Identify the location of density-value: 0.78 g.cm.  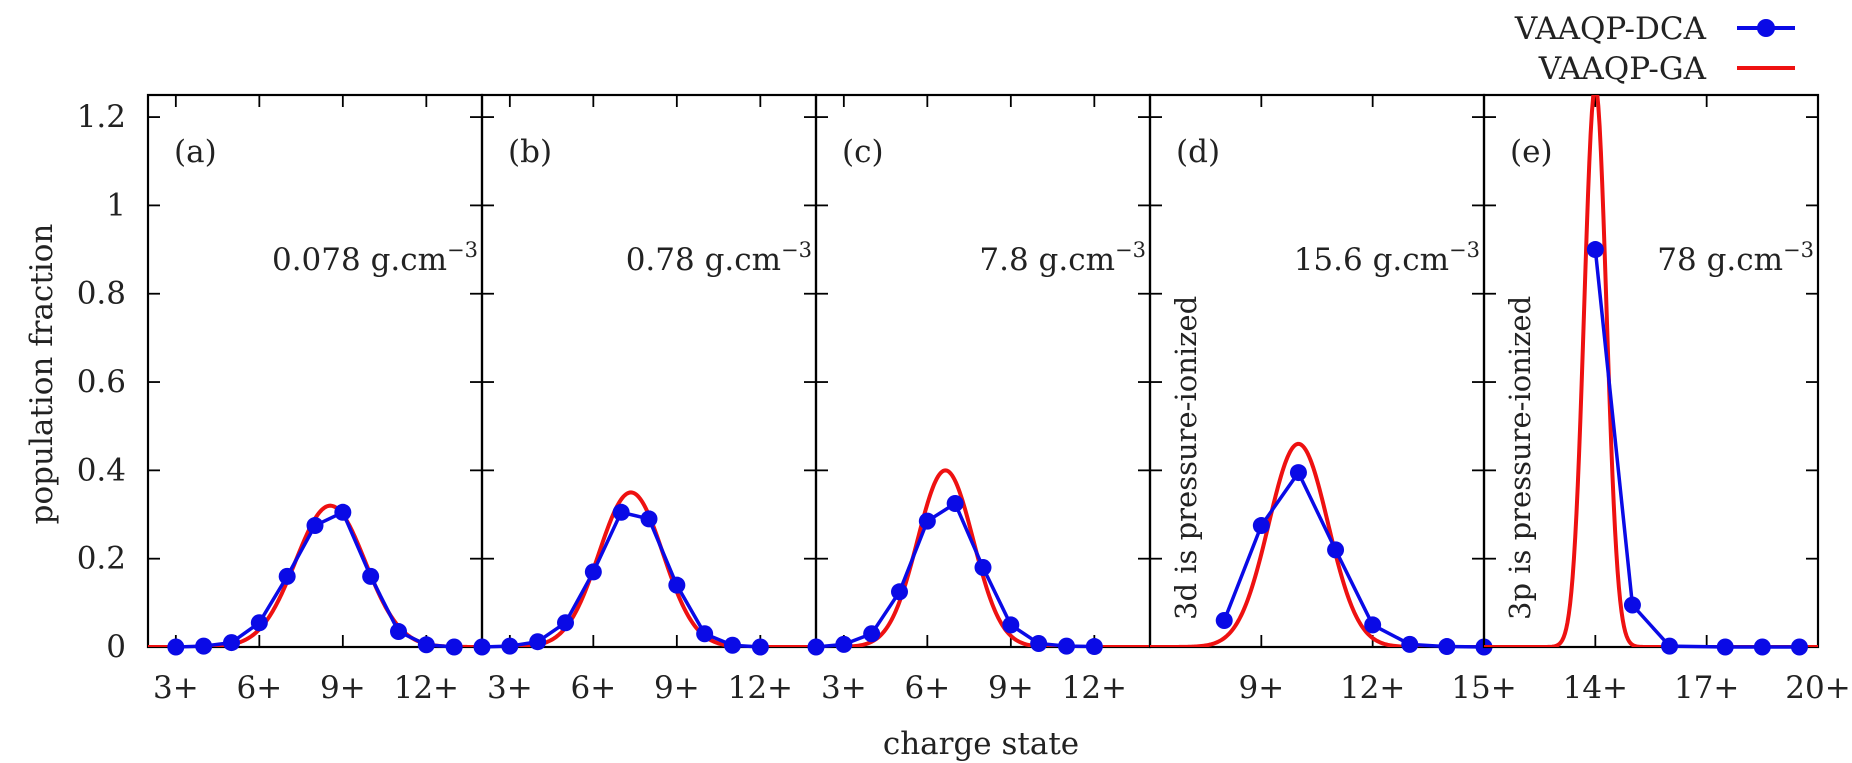
(703, 260).